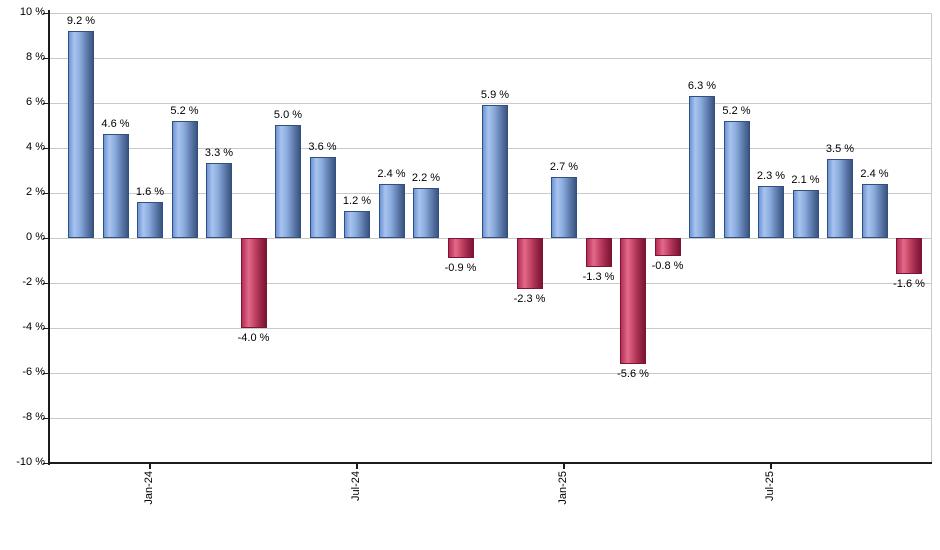  What do you see at coordinates (253, 337) in the screenshot?
I see `bar-value-label: -4.0 %` at bounding box center [253, 337].